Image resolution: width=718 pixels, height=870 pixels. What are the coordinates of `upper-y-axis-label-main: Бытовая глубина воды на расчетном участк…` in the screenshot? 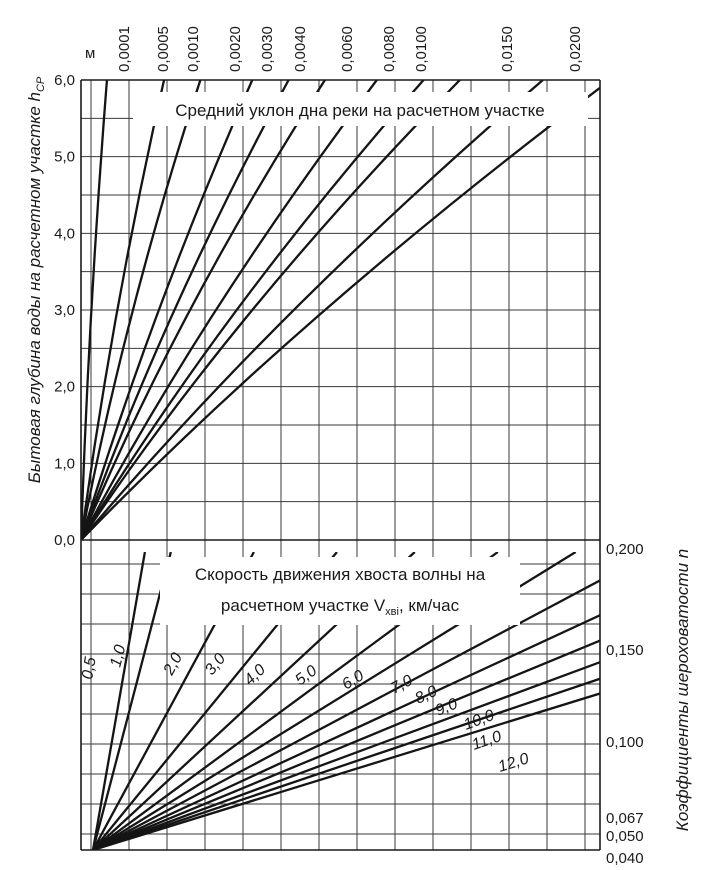 It's located at (34, 287).